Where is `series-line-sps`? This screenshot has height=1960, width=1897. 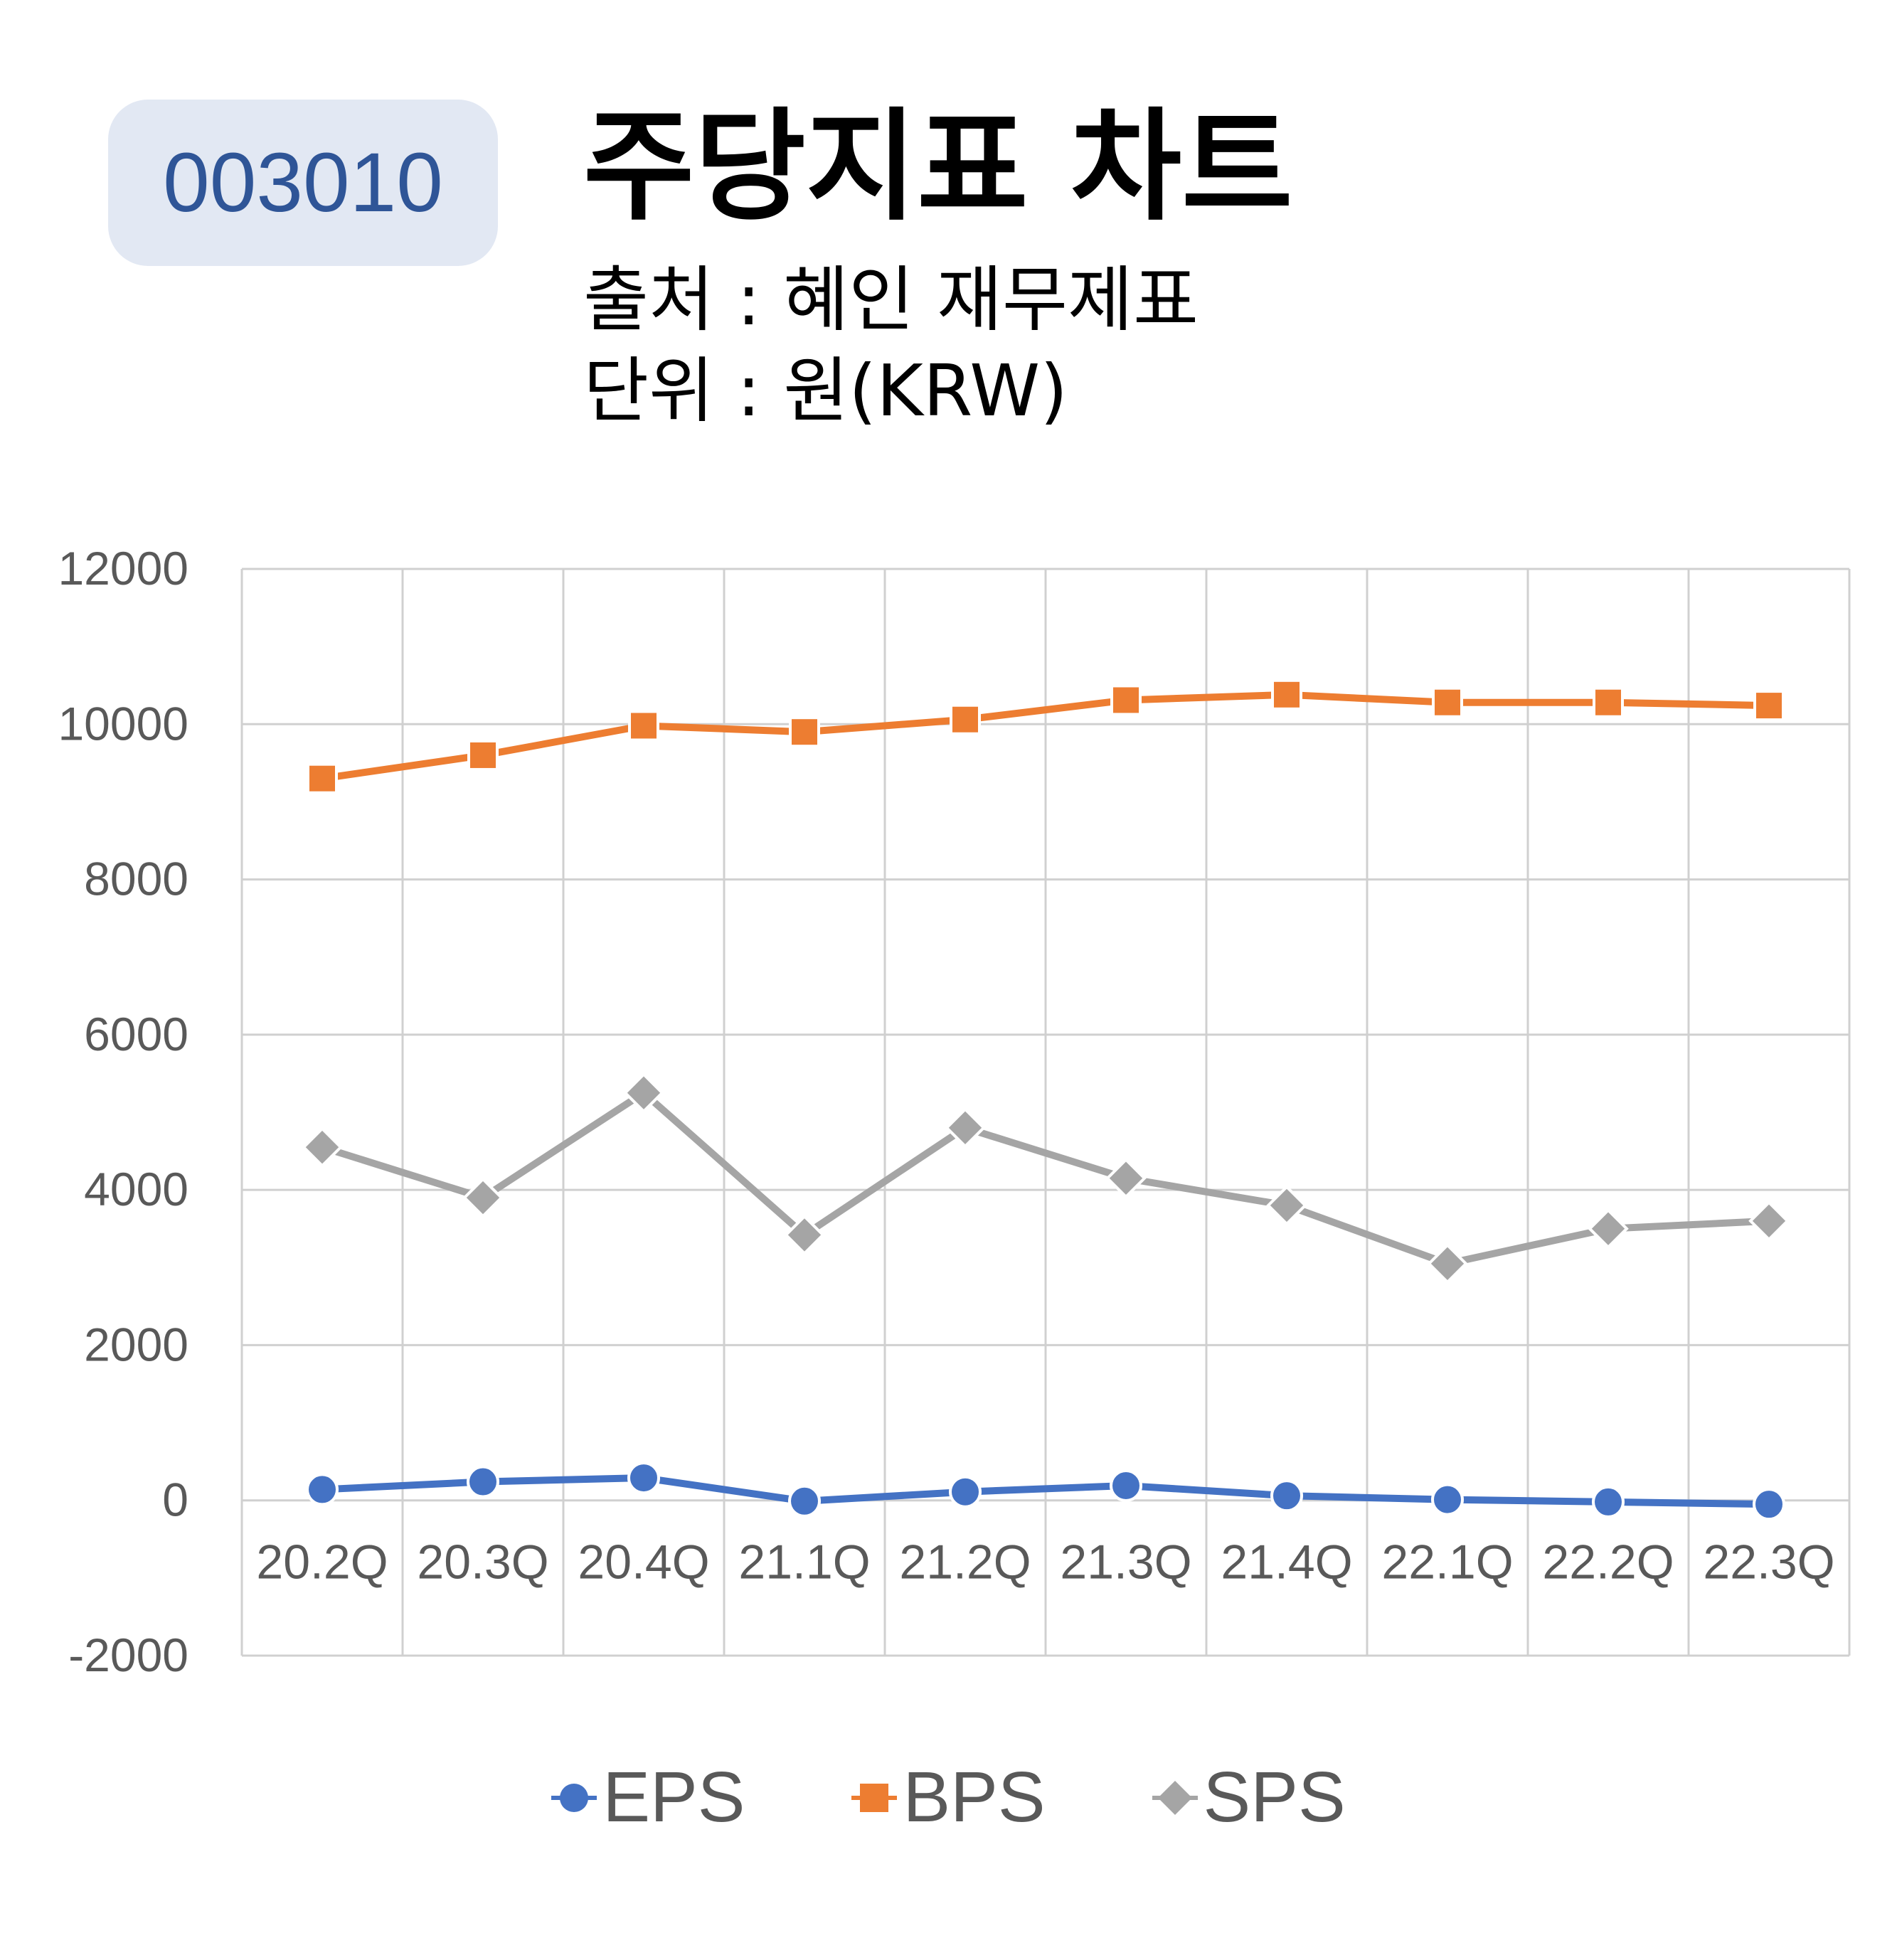 series-line-sps is located at coordinates (1045, 1178).